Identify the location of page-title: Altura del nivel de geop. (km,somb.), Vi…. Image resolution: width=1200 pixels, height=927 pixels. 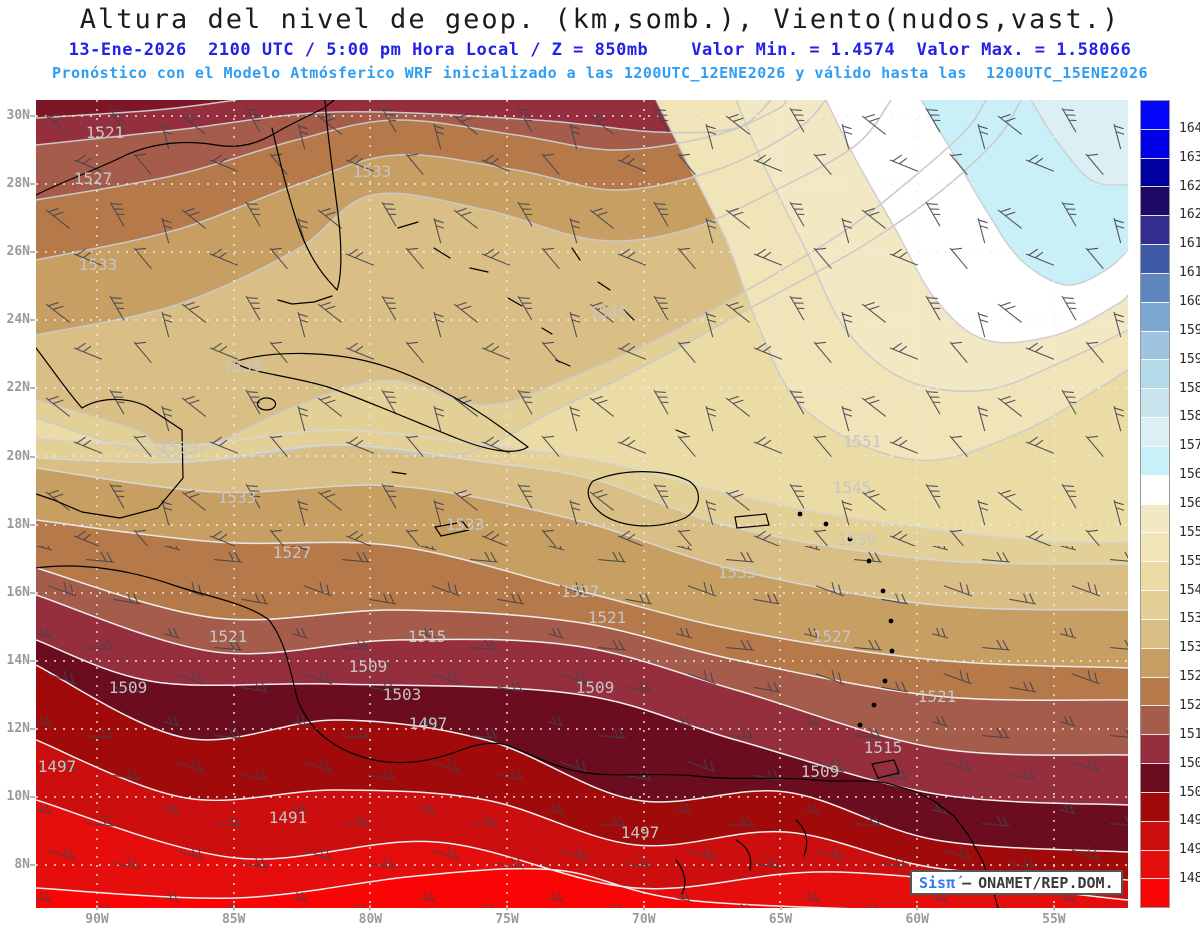
(600, 19).